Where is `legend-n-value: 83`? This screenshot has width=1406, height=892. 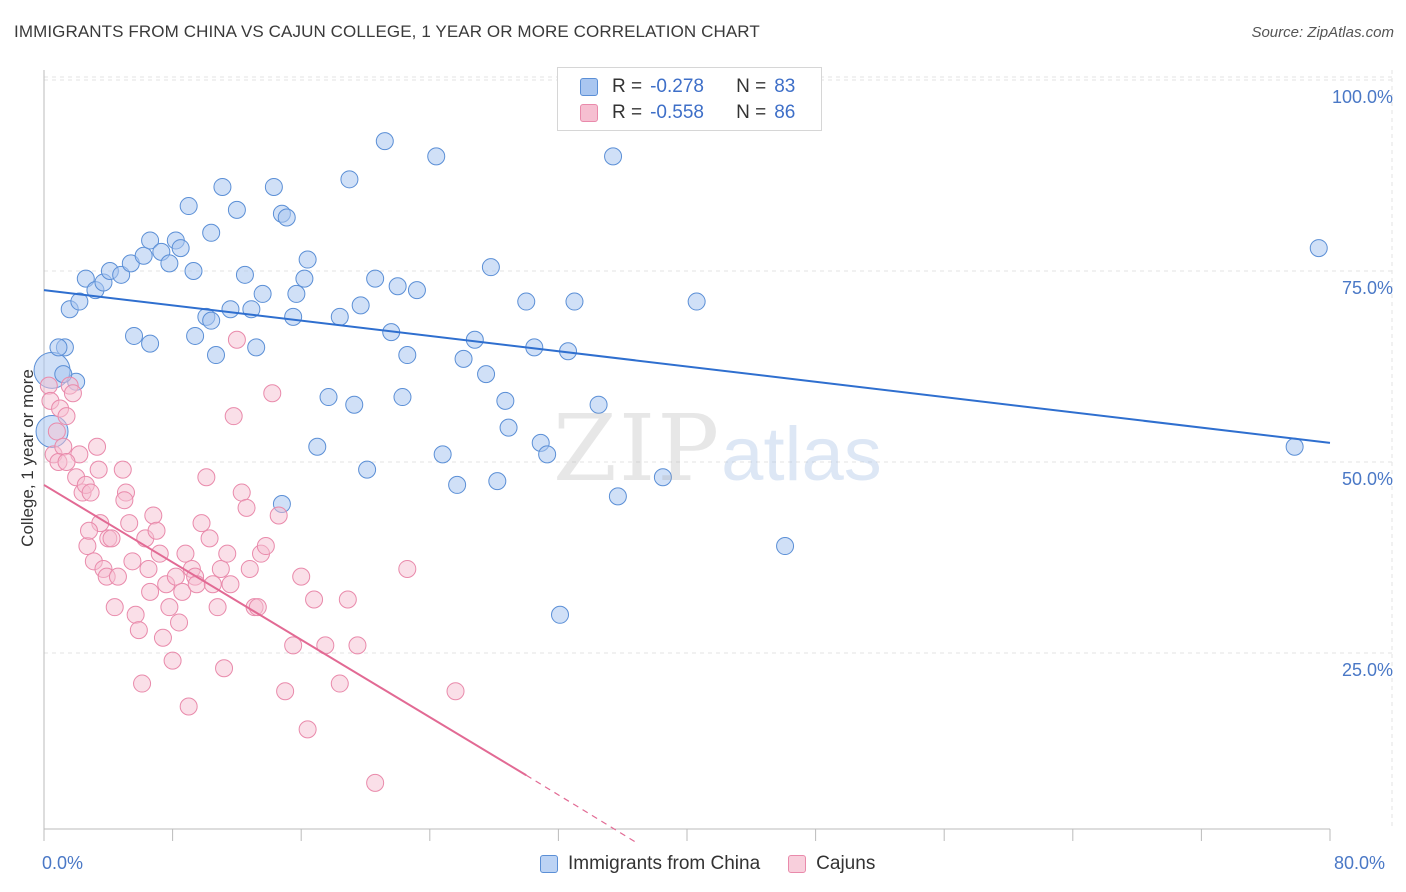 legend-n-value: 83 is located at coordinates (785, 86).